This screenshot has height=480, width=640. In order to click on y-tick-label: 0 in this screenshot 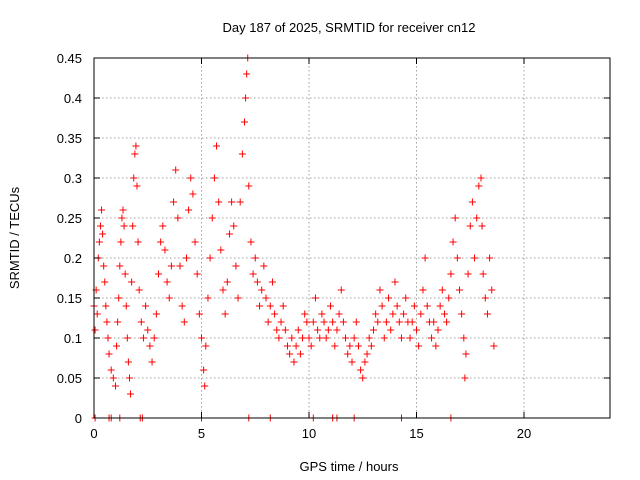, I will do `click(78, 418)`.